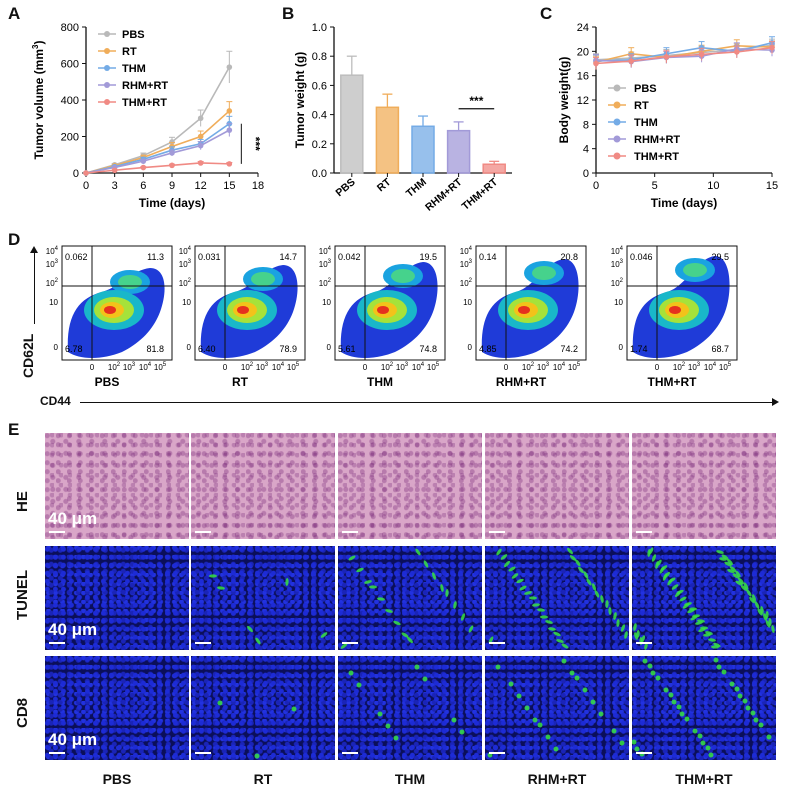  What do you see at coordinates (641, 257) in the screenshot?
I see `quadrant-ul-value: 0.046` at bounding box center [641, 257].